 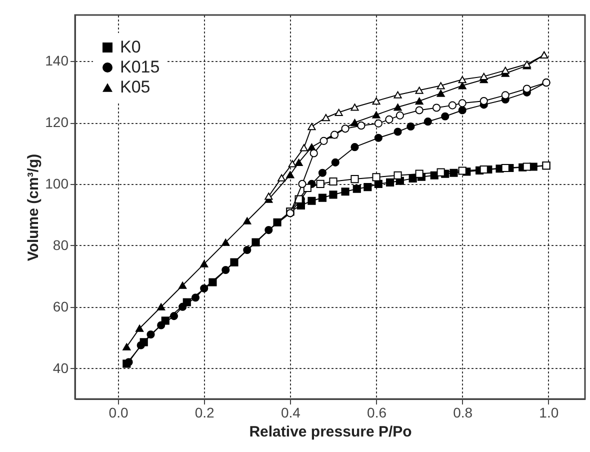 What do you see at coordinates (130, 47) in the screenshot?
I see `legend-label: K0` at bounding box center [130, 47].